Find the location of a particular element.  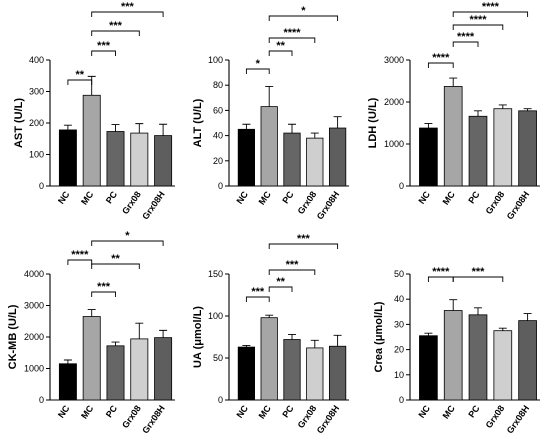

significance-label: * is located at coordinates (303, 11).